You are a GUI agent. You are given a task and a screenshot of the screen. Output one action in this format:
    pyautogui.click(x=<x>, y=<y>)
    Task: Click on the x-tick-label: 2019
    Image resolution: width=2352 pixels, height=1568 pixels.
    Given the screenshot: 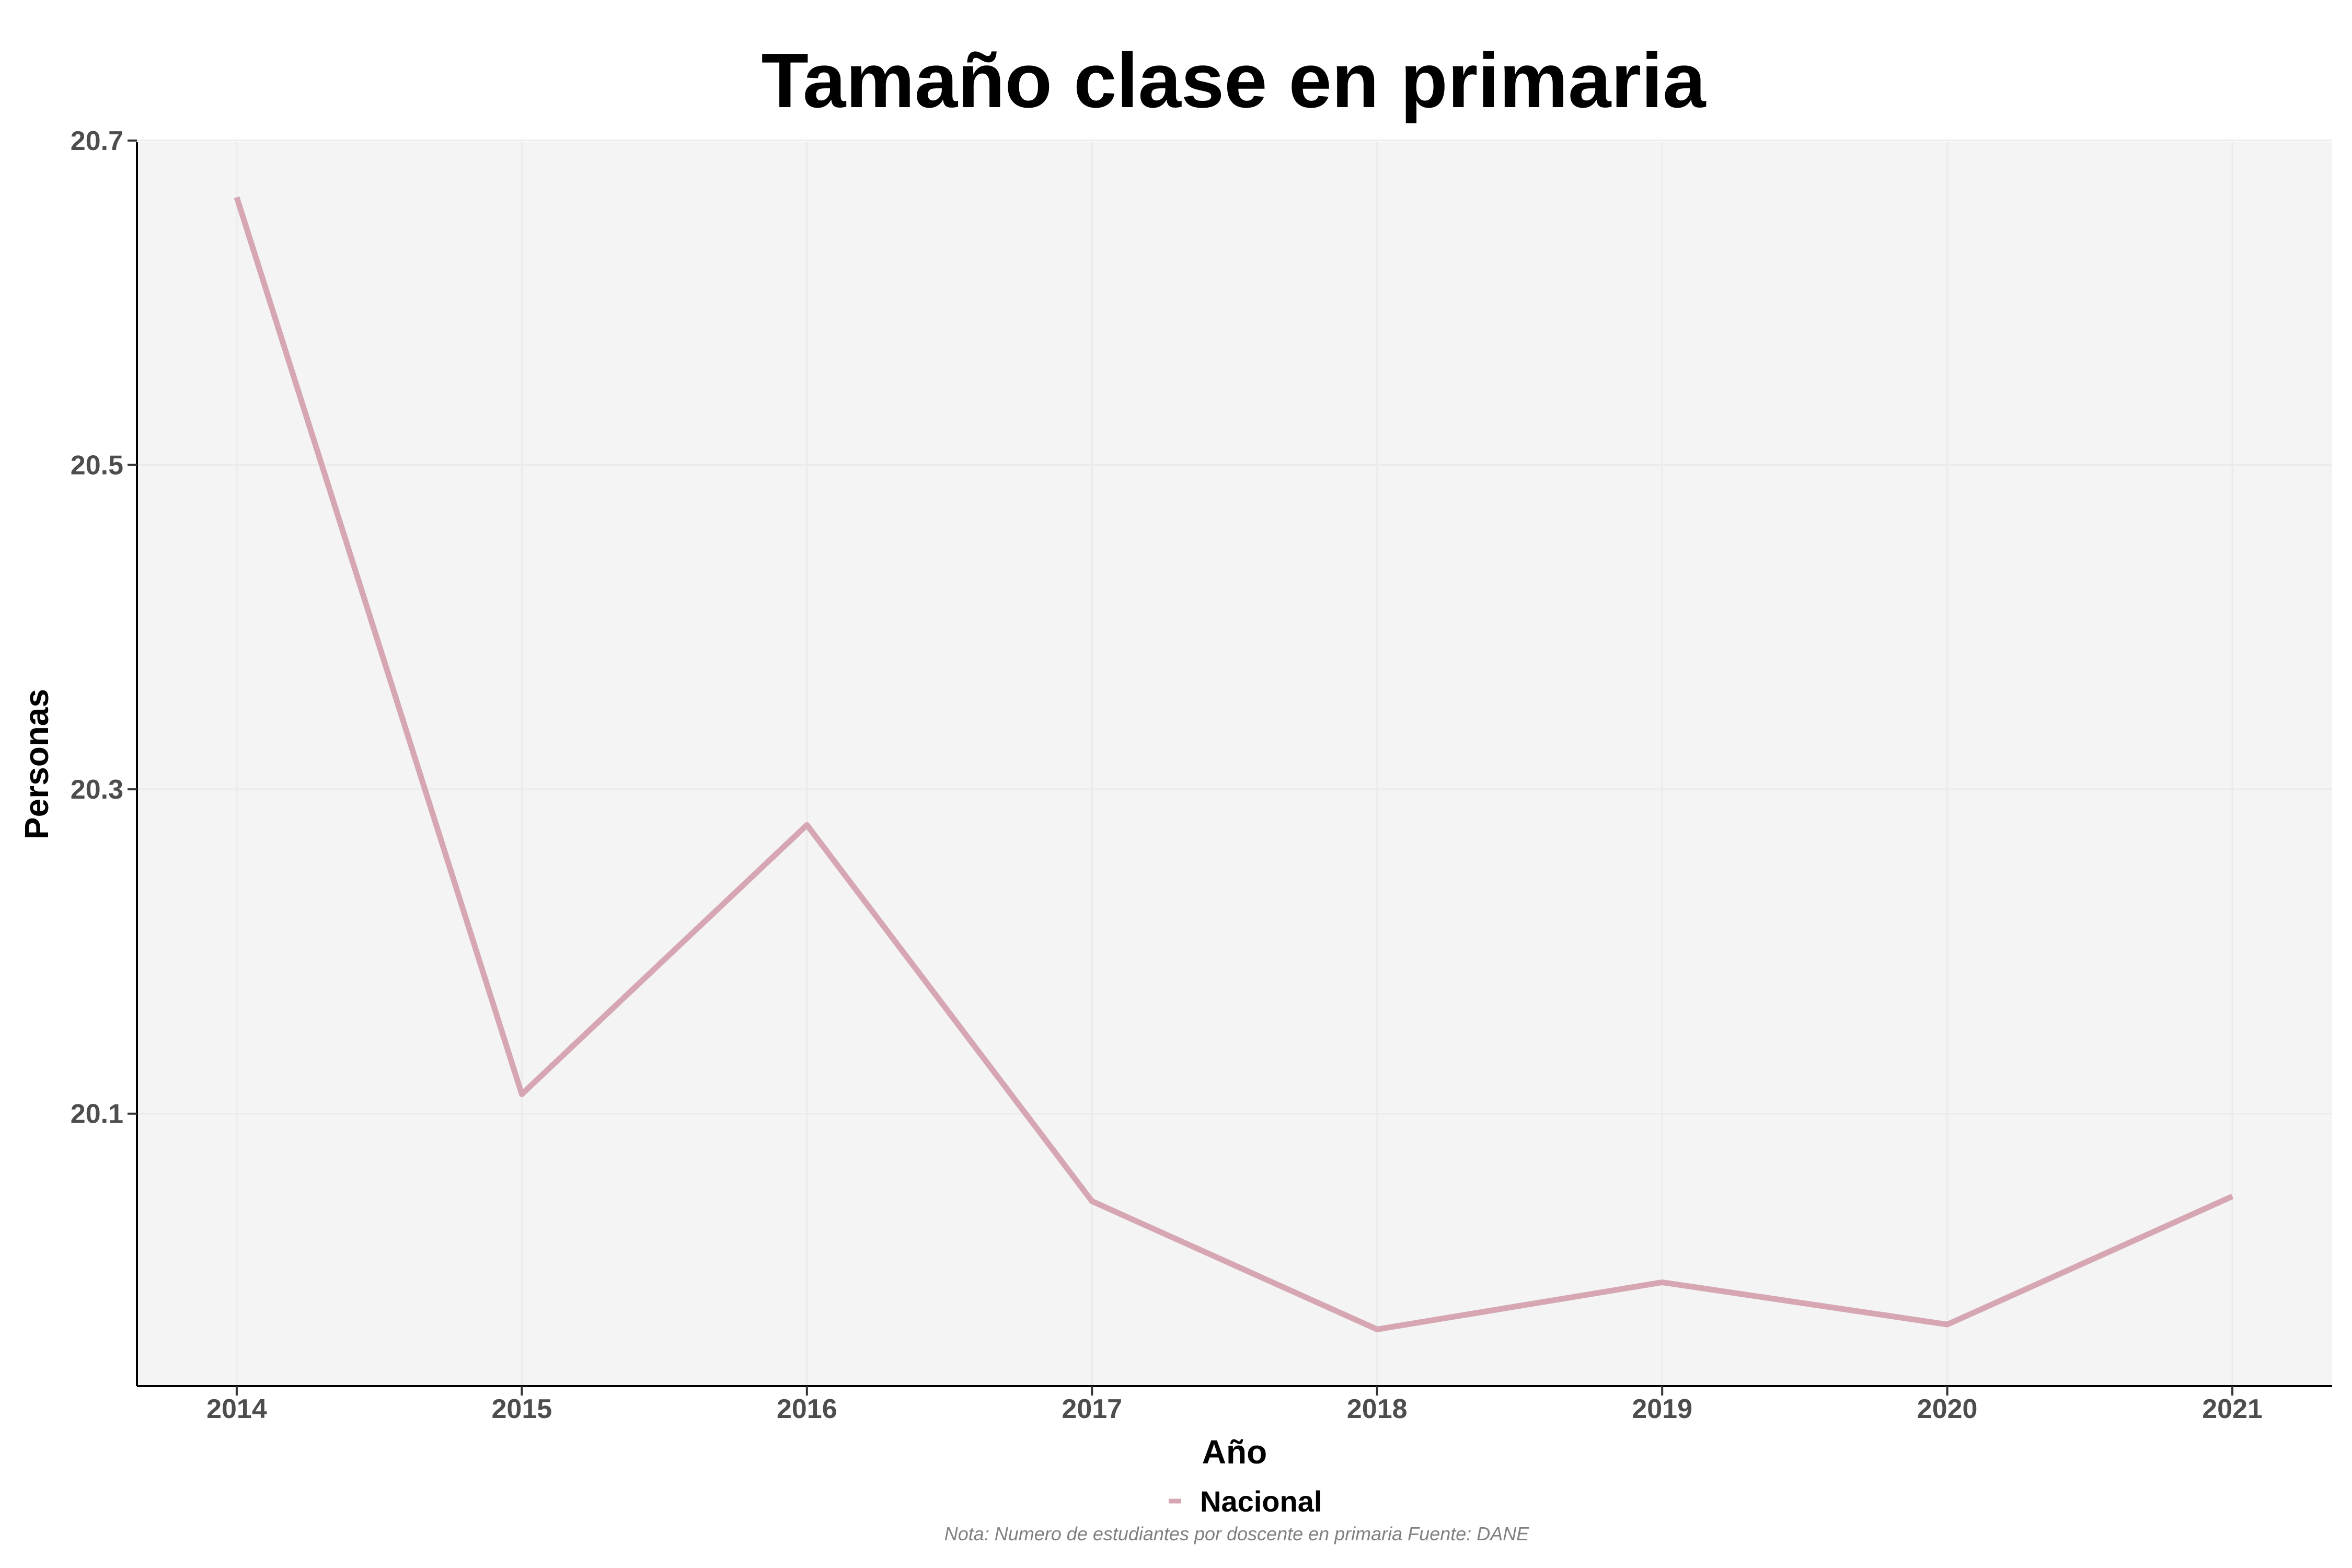 What is the action you would take?
    pyautogui.click(x=1662, y=1409)
    